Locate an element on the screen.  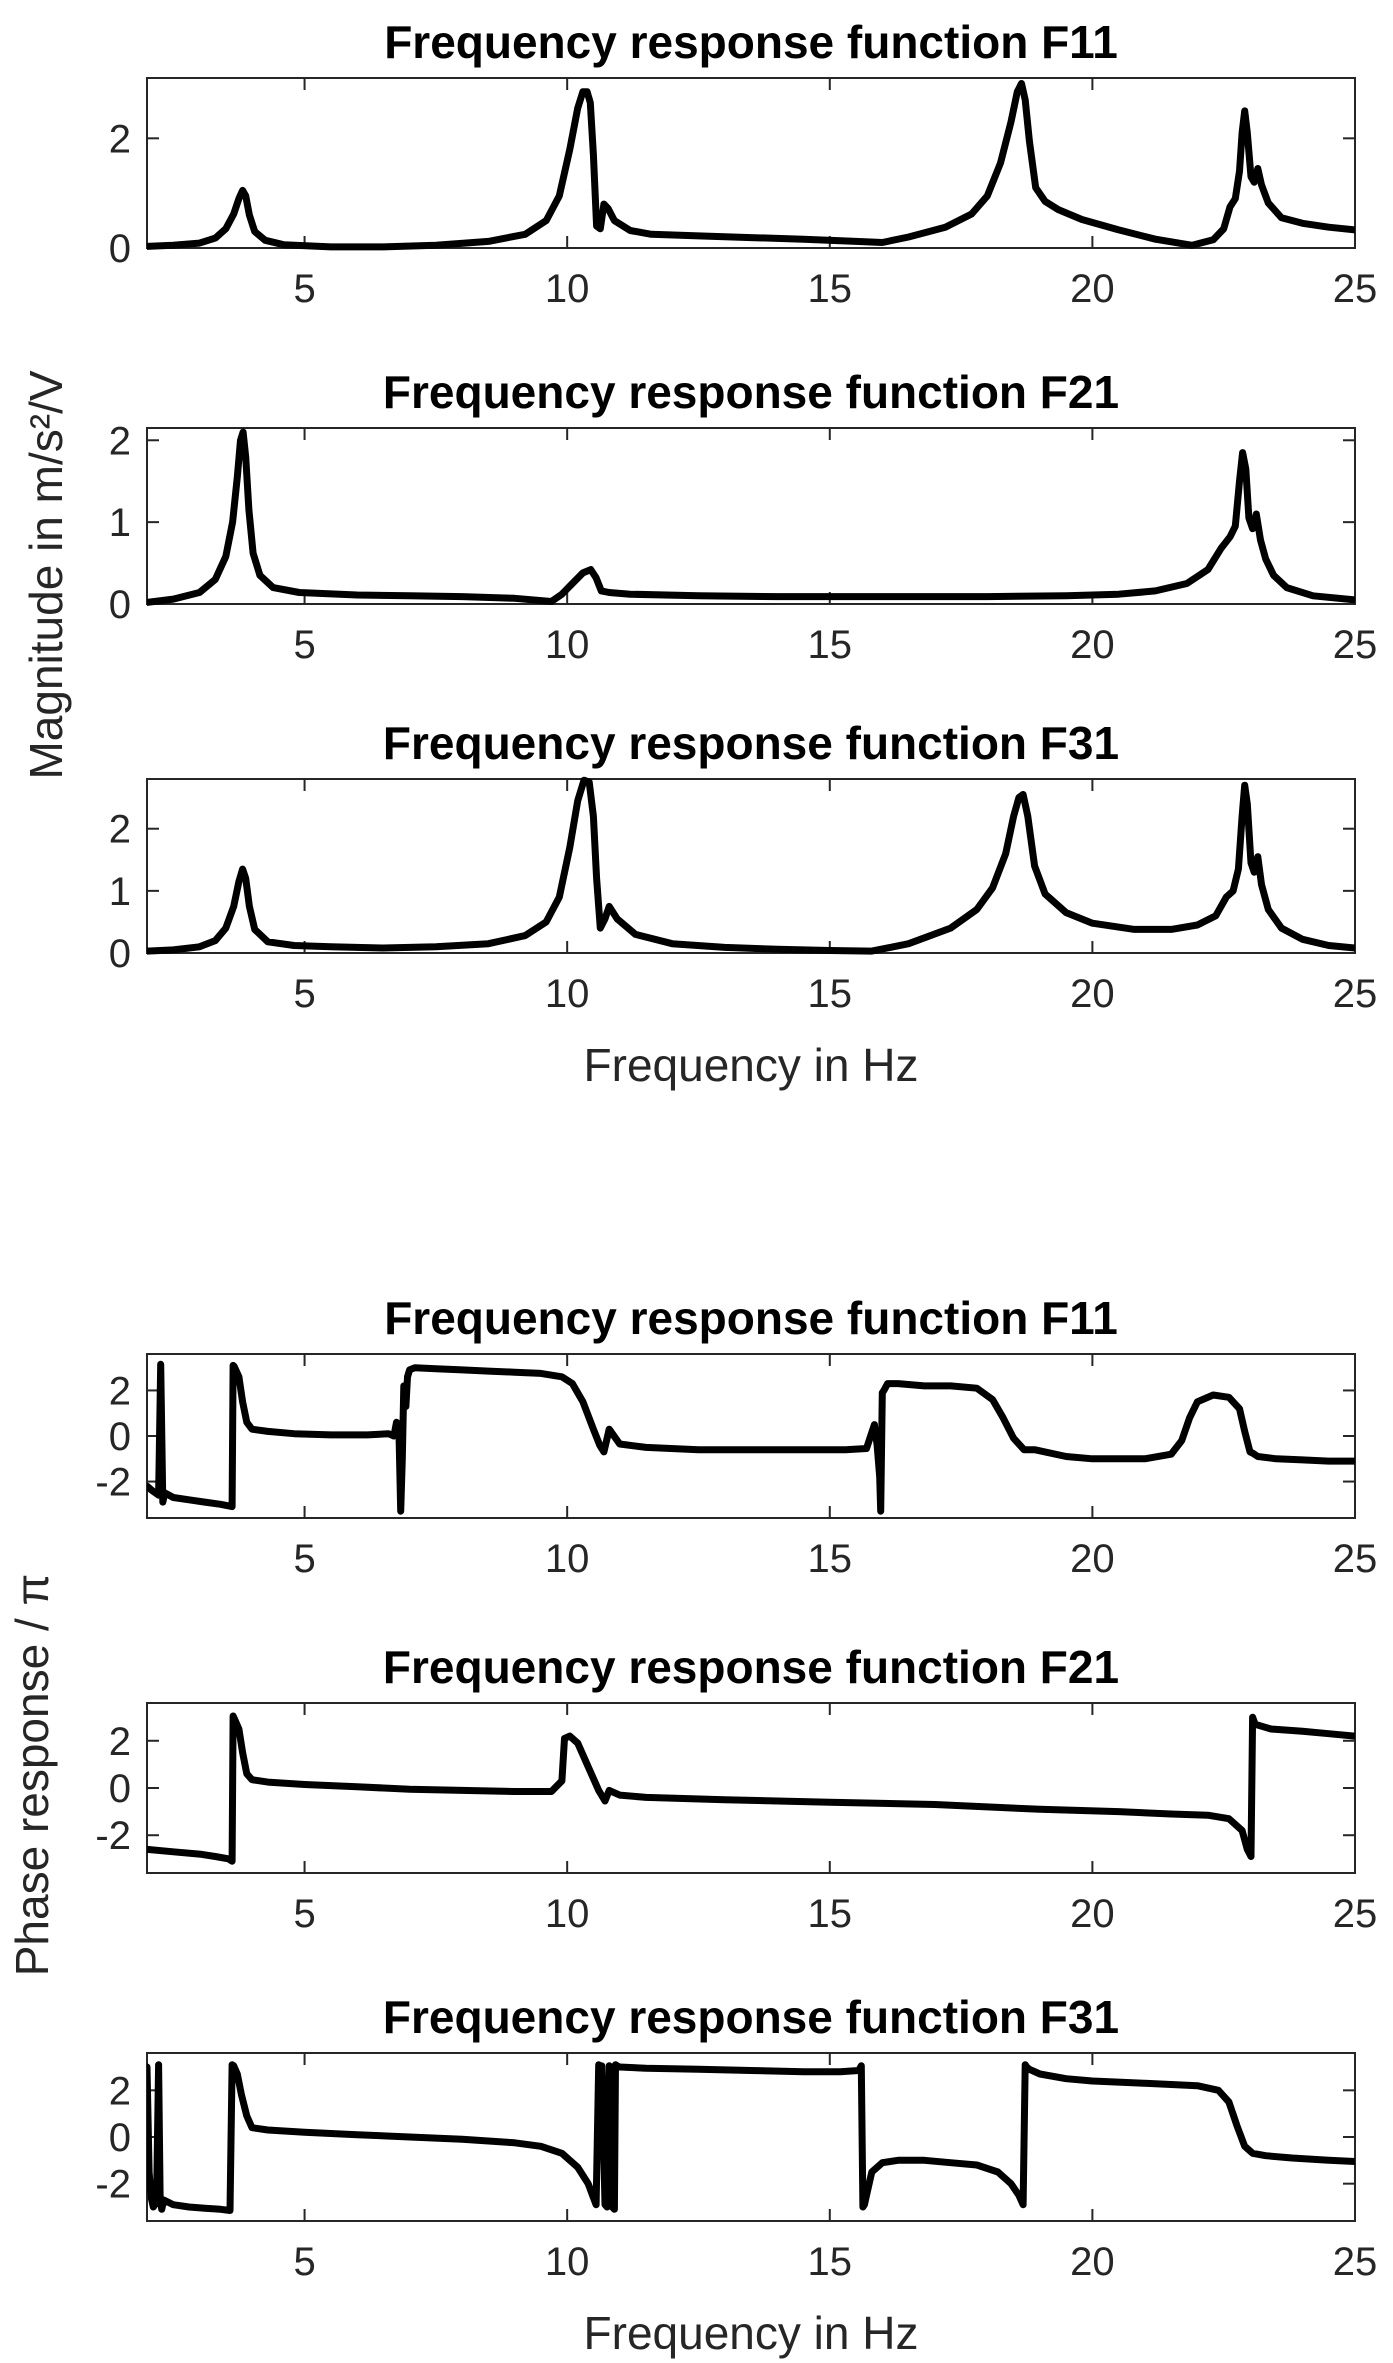
phase-ylabel: Phase response / π is located at coordinates (32, 1775).